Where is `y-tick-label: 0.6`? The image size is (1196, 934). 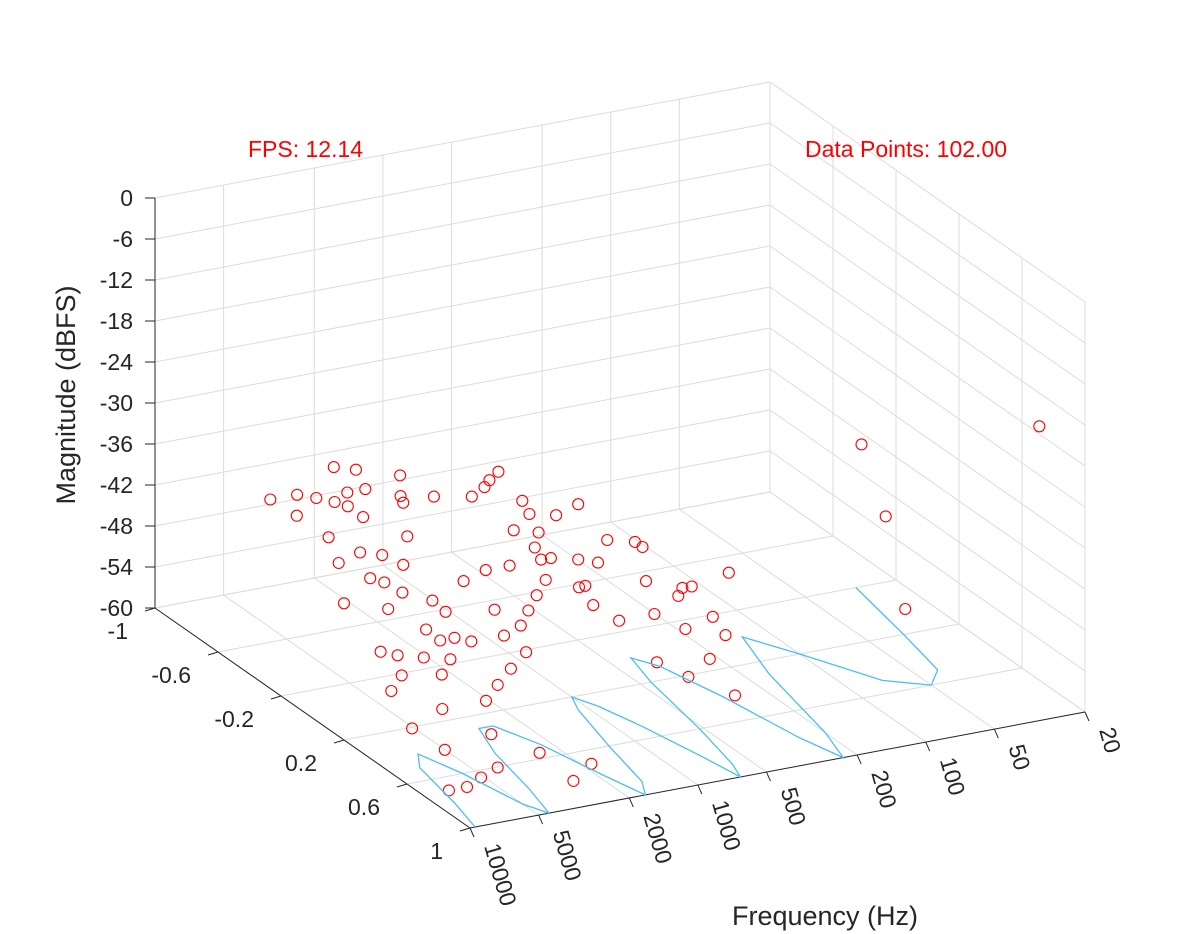
y-tick-label: 0.6 is located at coordinates (364, 807).